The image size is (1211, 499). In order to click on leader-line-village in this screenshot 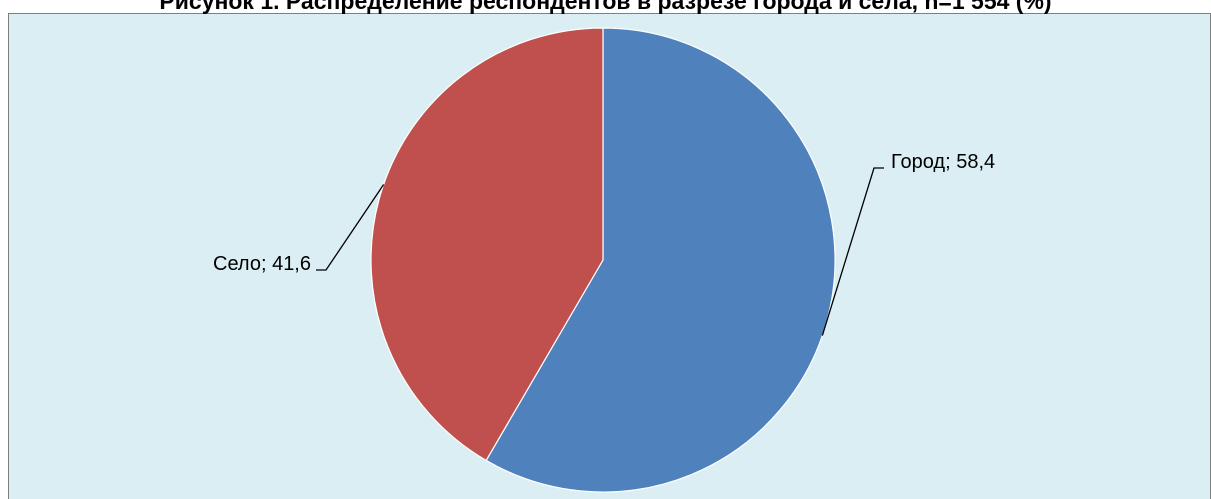, I will do `click(350, 227)`.